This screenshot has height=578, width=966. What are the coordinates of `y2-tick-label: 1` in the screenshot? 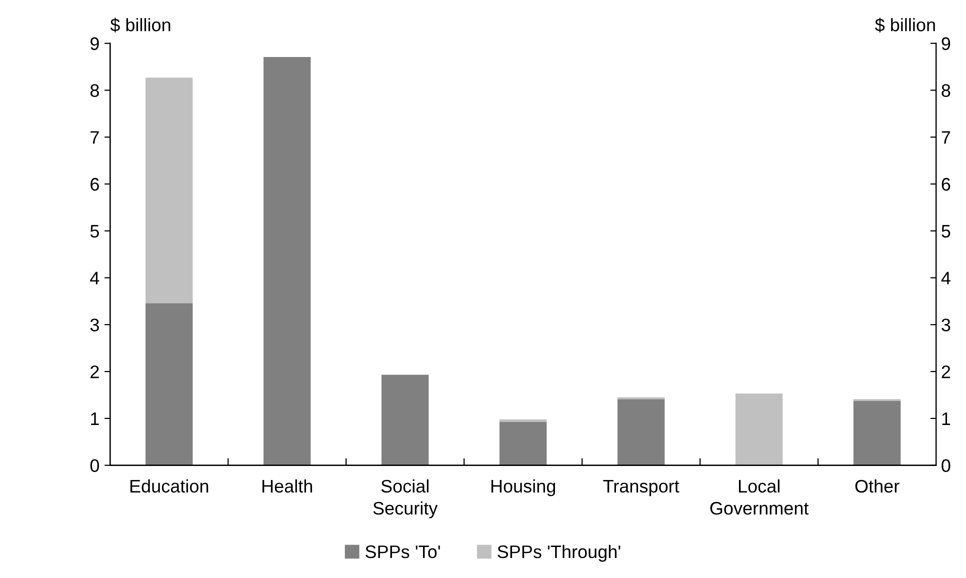 It's located at (946, 418).